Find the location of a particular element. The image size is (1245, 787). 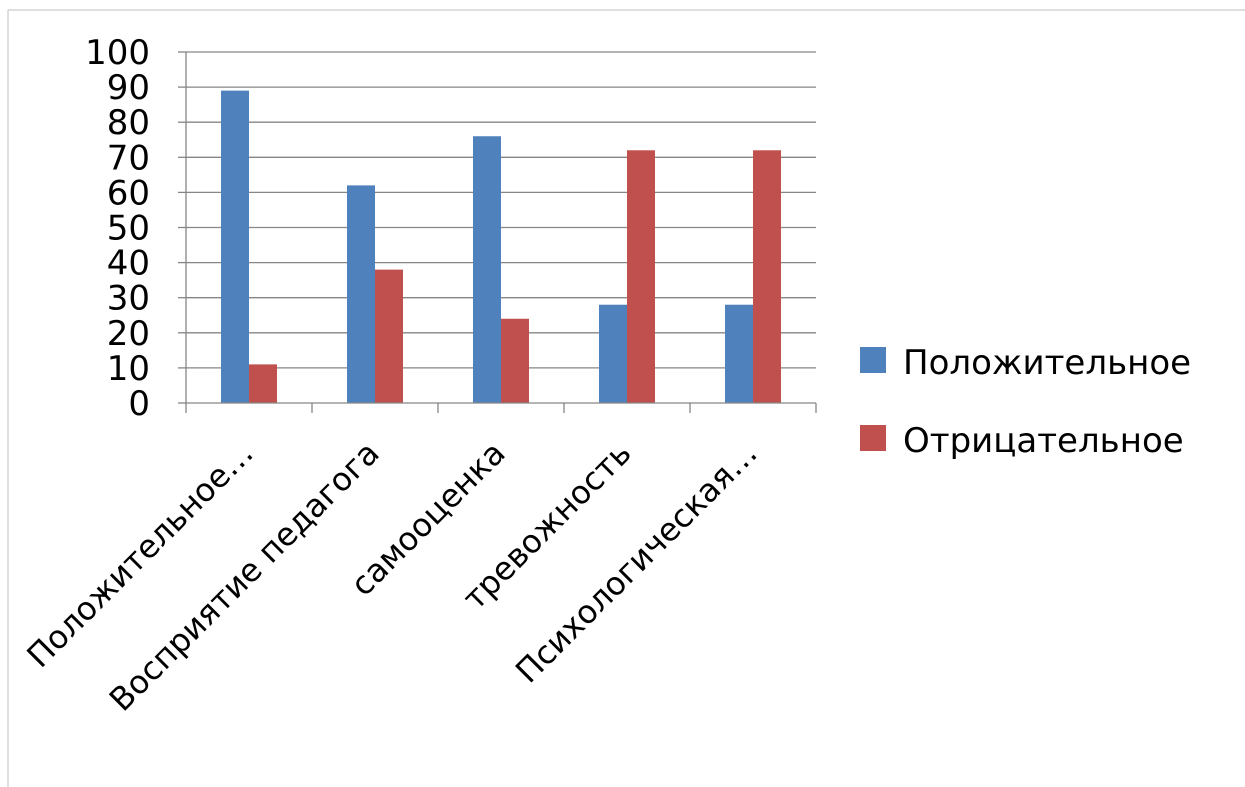

y-tick-label: 0 is located at coordinates (139, 404).